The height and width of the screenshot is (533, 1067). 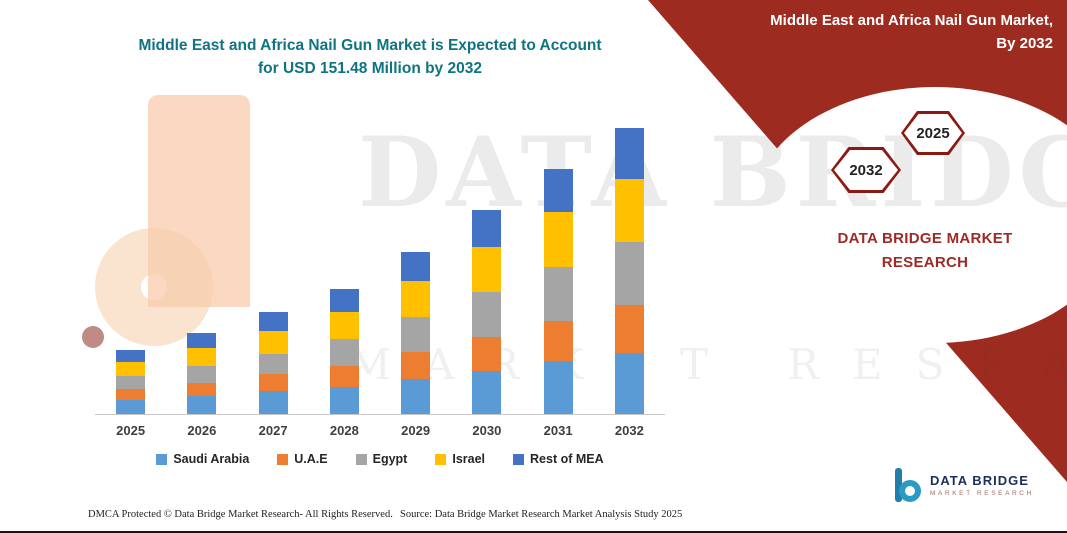 What do you see at coordinates (344, 430) in the screenshot?
I see `x-axis-label-2028: 2028` at bounding box center [344, 430].